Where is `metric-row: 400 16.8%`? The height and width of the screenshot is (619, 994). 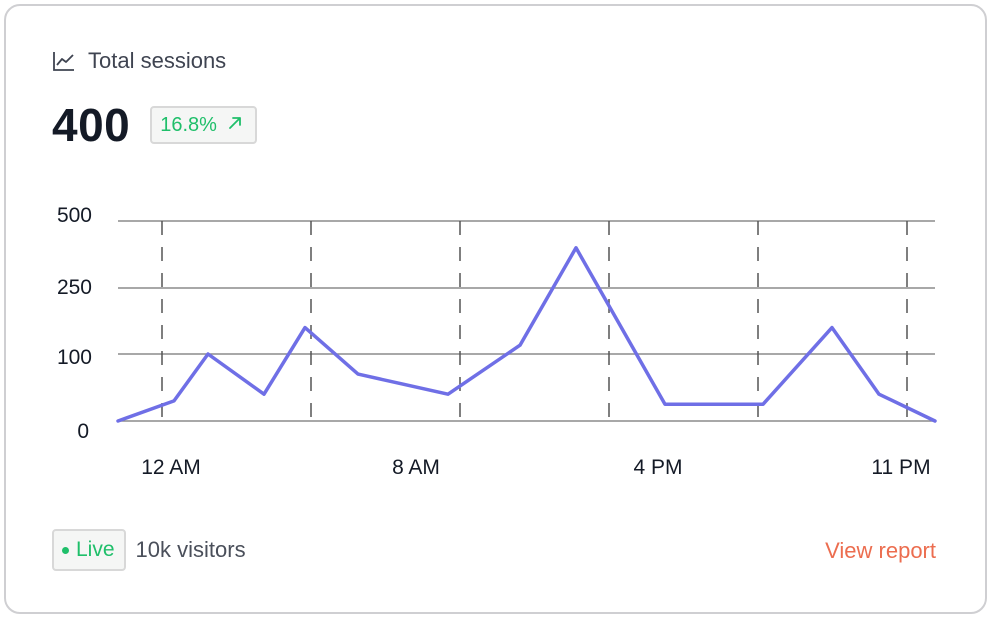 metric-row: 400 16.8% is located at coordinates (154, 125).